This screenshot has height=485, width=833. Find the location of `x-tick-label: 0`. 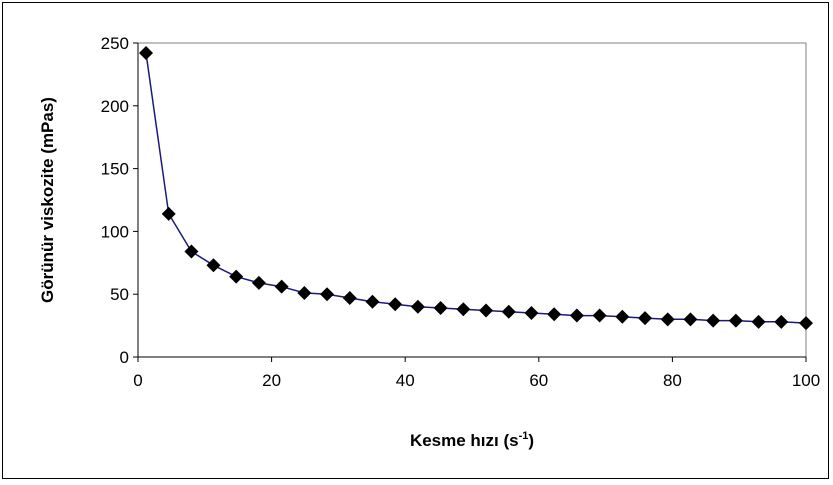

x-tick-label: 0 is located at coordinates (137, 380).